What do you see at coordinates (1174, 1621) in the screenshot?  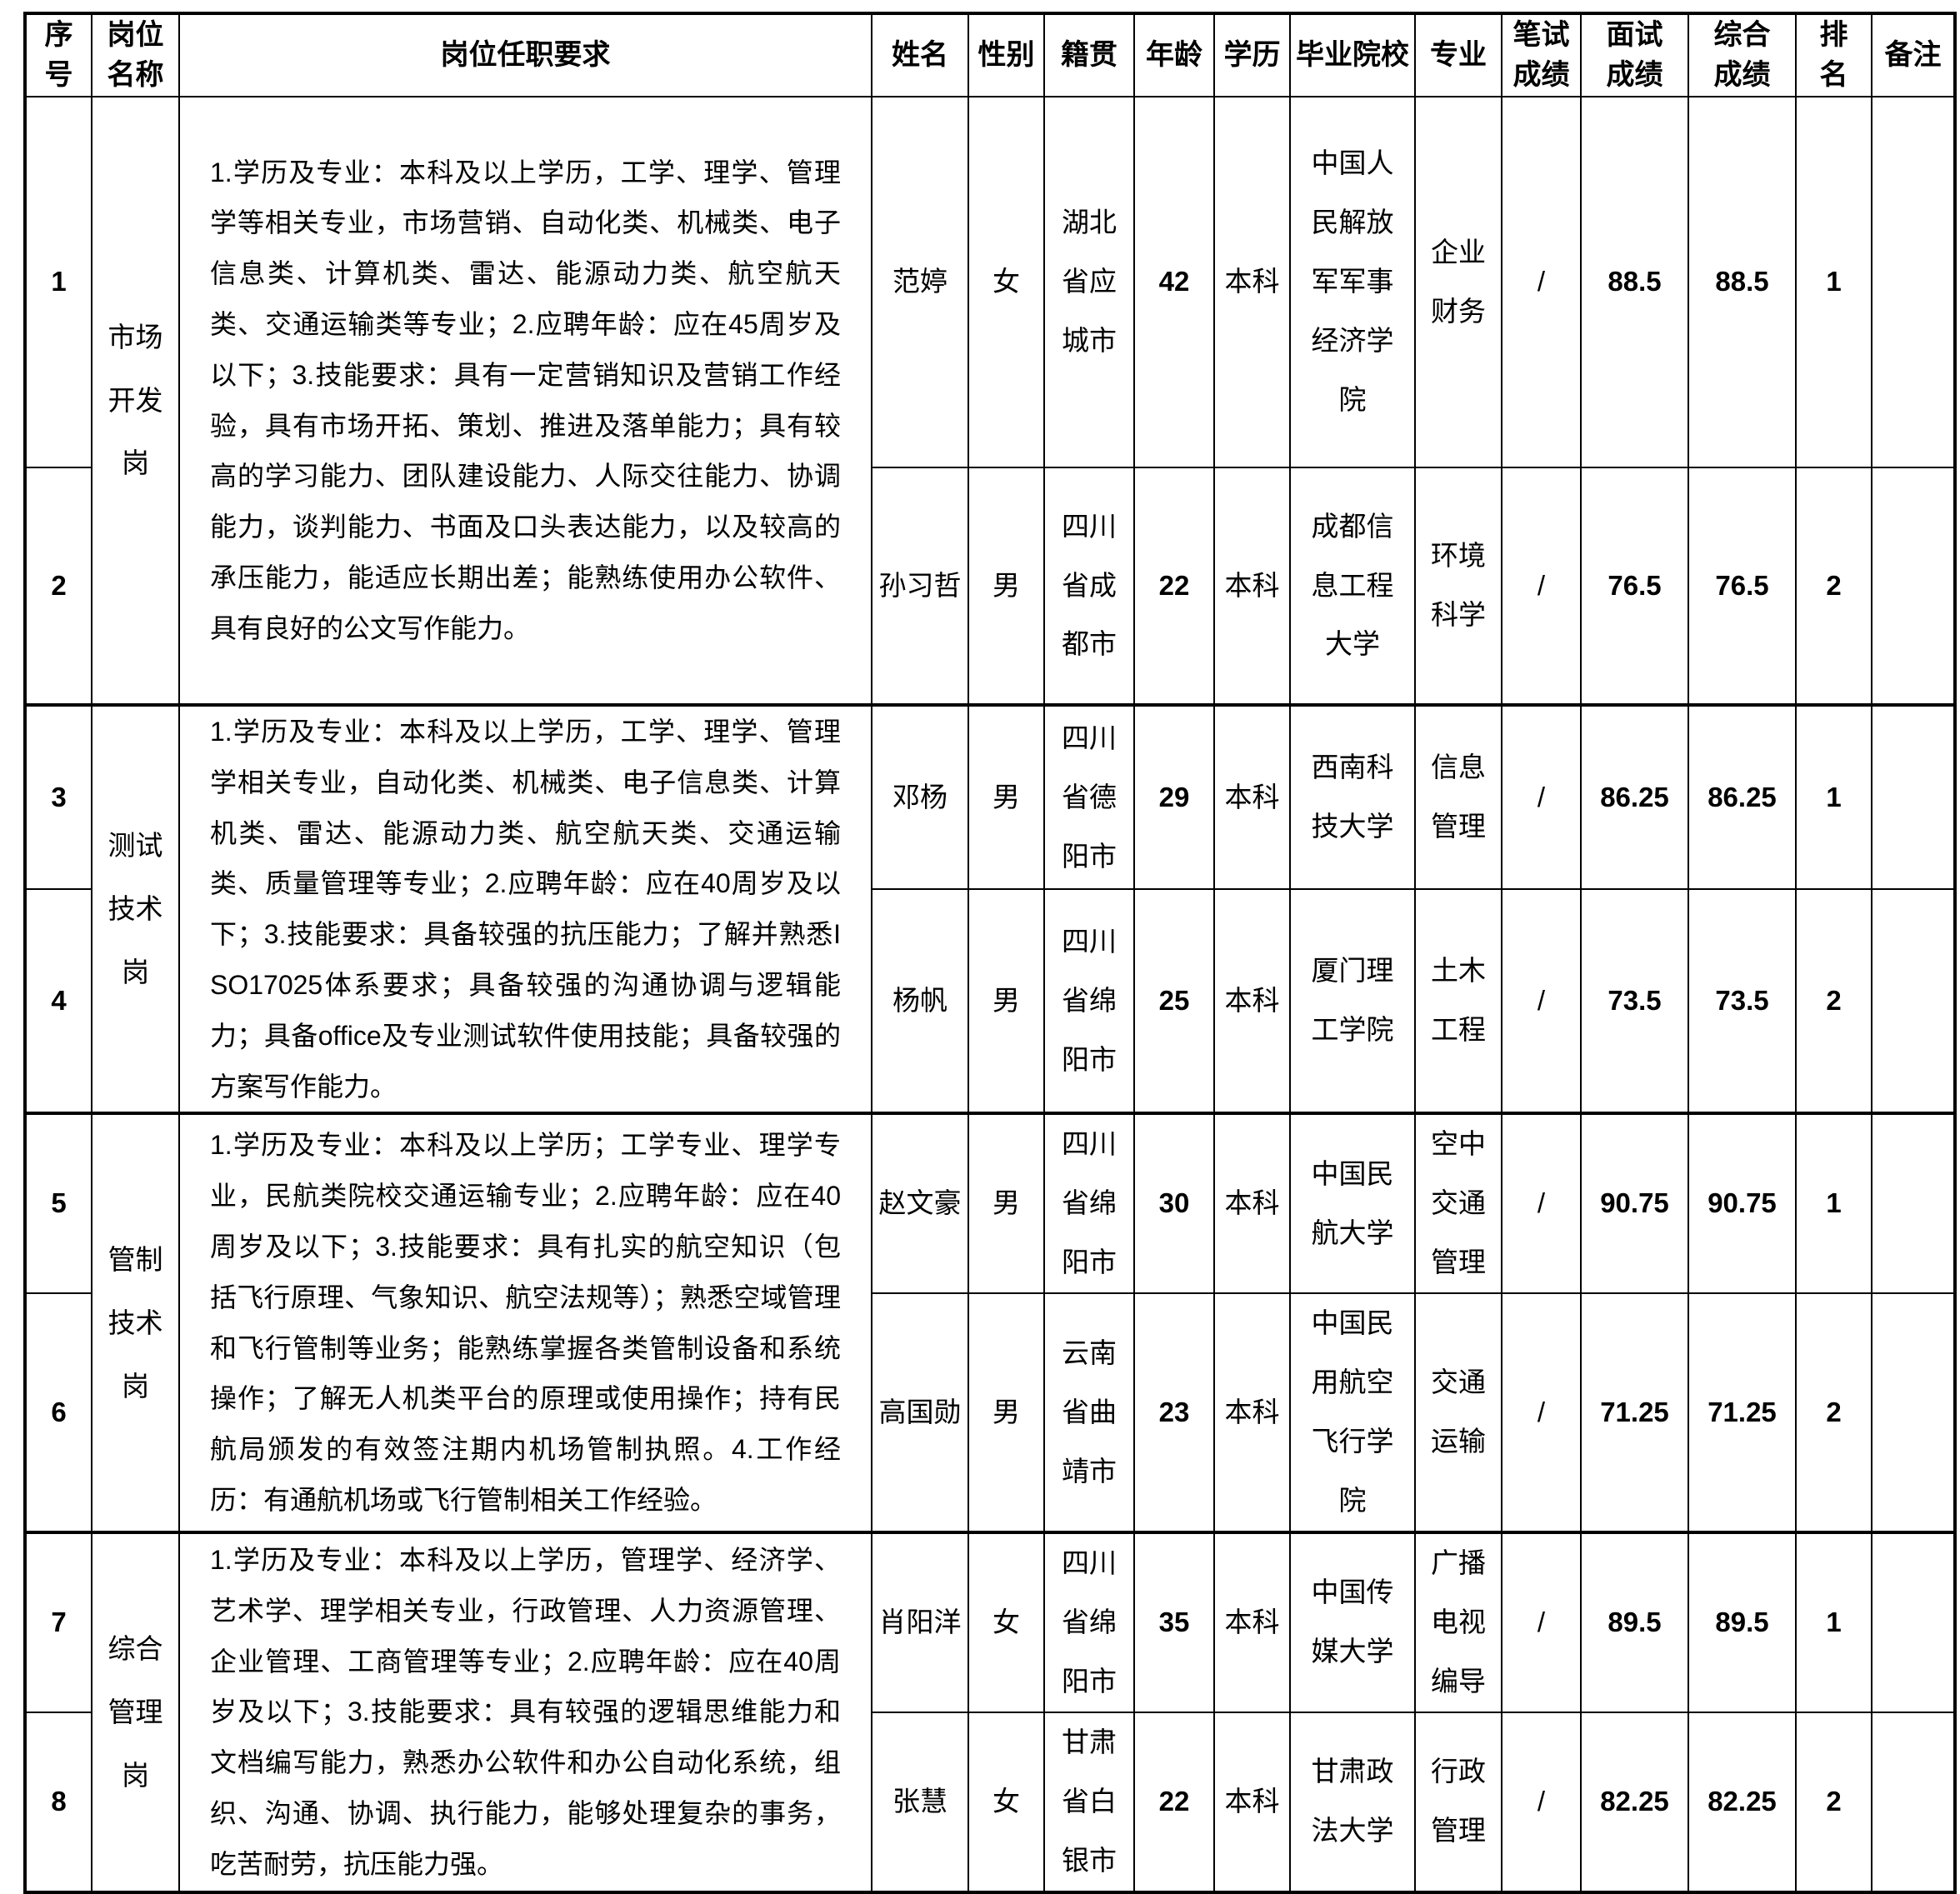 I see `cell-age: 35` at bounding box center [1174, 1621].